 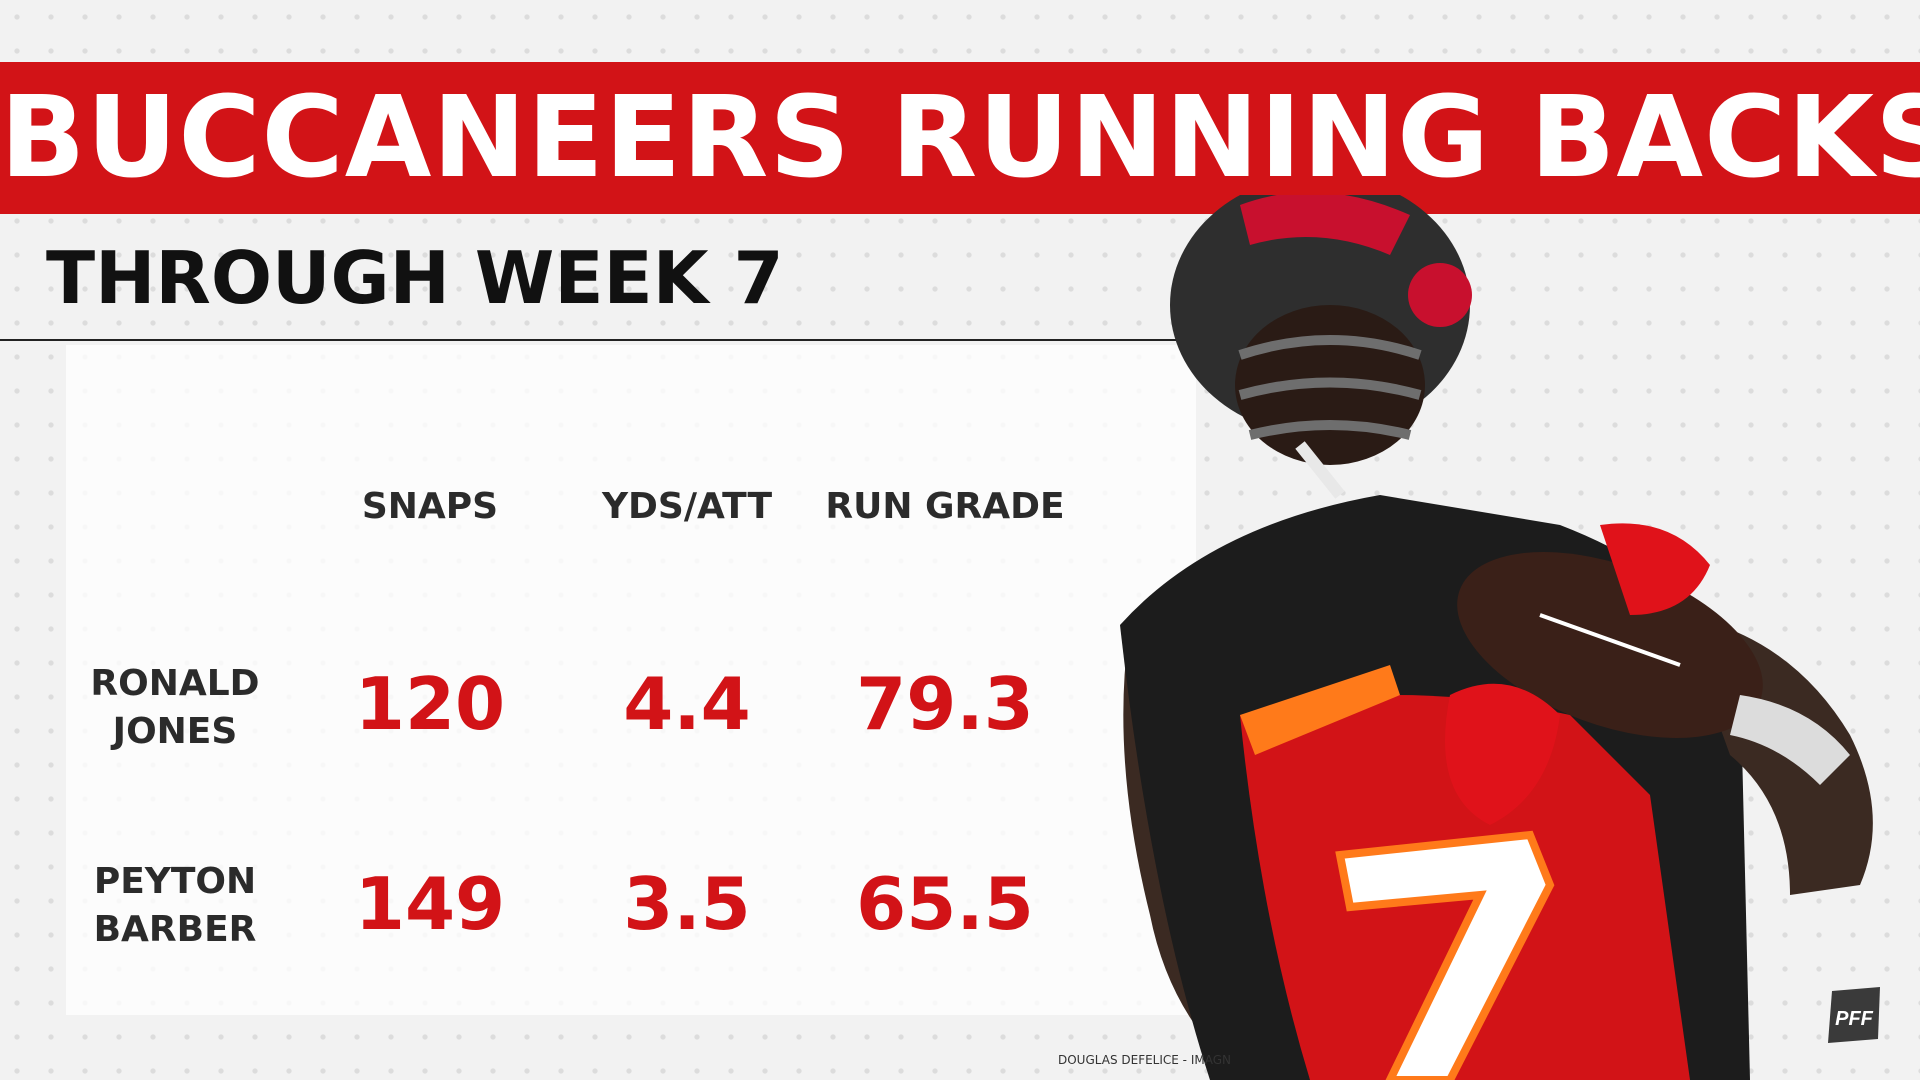 I want to click on snaps-value: 149, so click(x=430, y=904).